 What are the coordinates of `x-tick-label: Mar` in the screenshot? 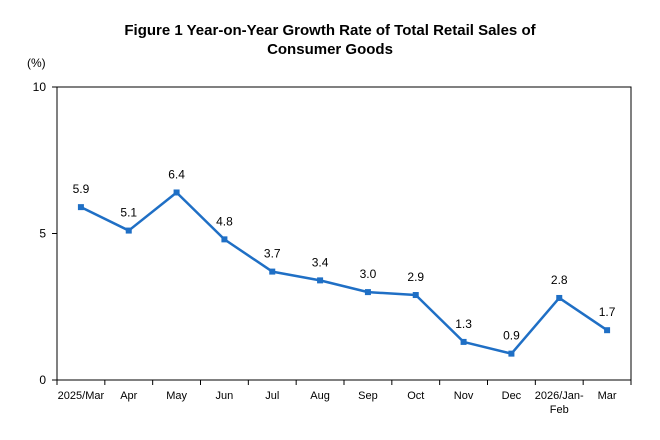 It's located at (607, 396).